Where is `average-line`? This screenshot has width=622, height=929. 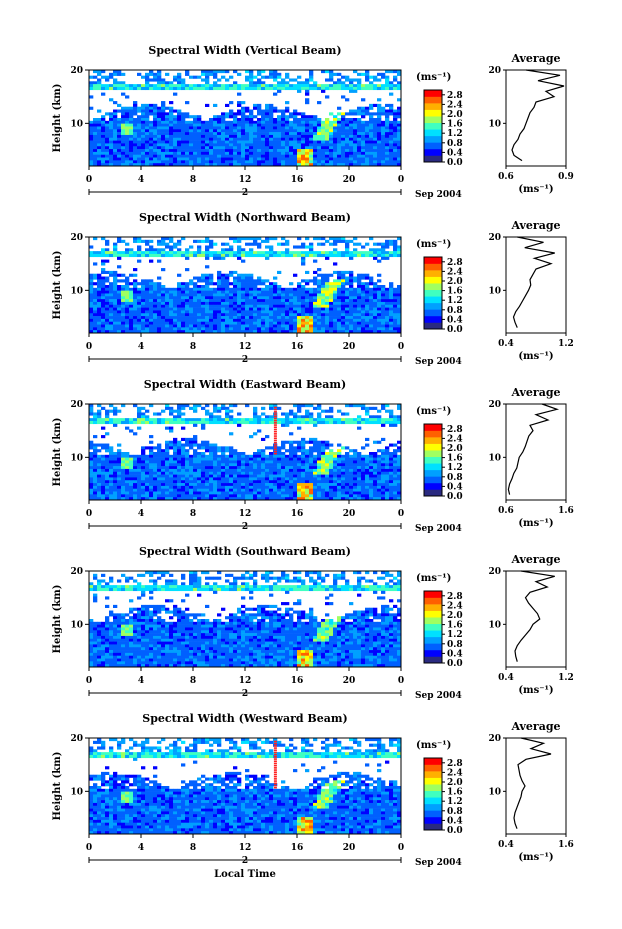 average-line is located at coordinates (538, 115).